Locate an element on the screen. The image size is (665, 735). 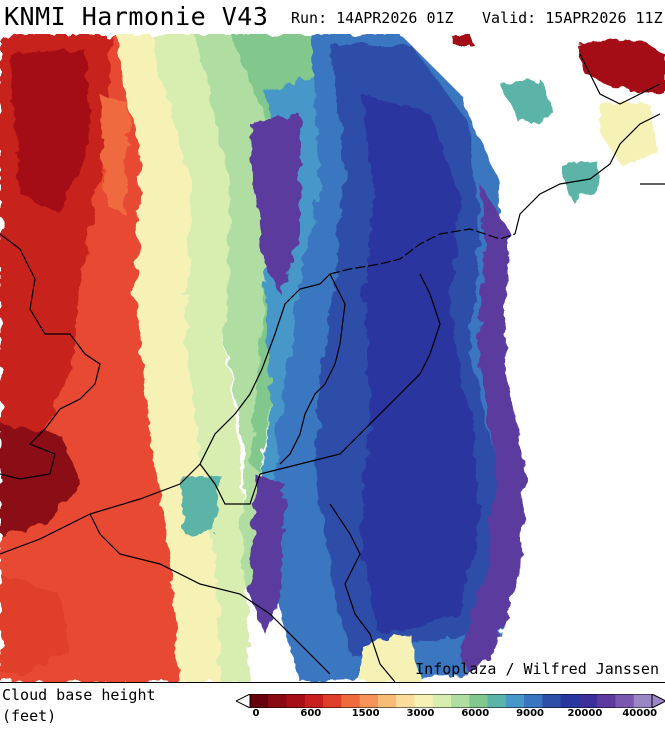
colorbar-tick-label: 6000 is located at coordinates (475, 713).